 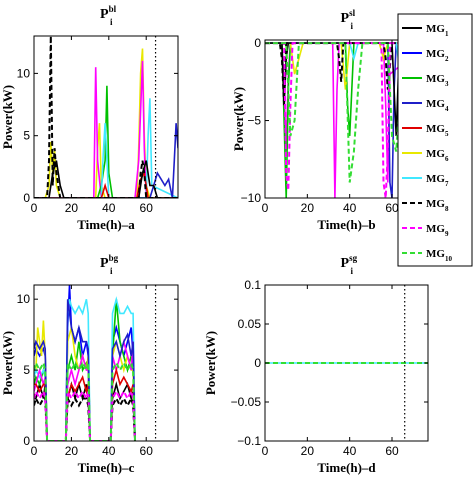 I want to click on legend: MG1 MG2 MG3 MG4 MG5 MG6 MG7 MG8 MG9 MG10, so click(x=435, y=140).